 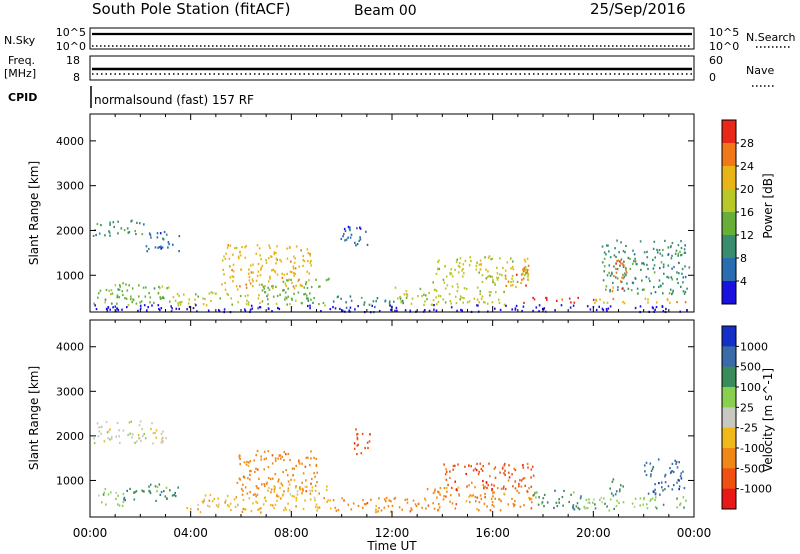 What do you see at coordinates (760, 70) in the screenshot?
I see `nave-label: Nave` at bounding box center [760, 70].